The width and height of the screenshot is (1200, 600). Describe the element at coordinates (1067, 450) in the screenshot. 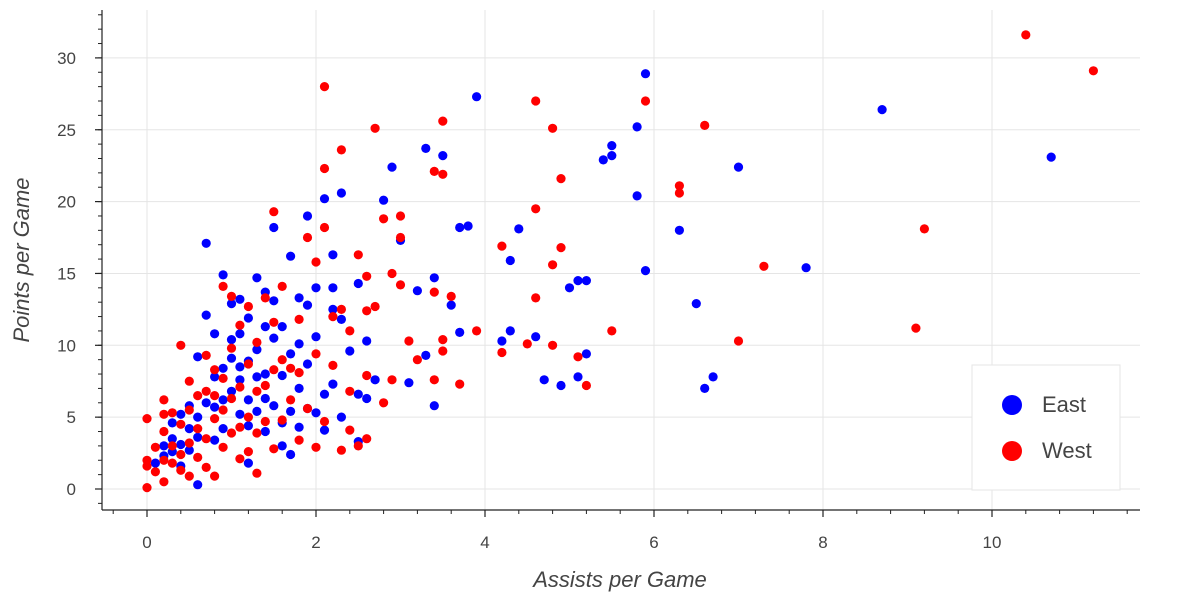

I see `legend-west-label: West` at that location.